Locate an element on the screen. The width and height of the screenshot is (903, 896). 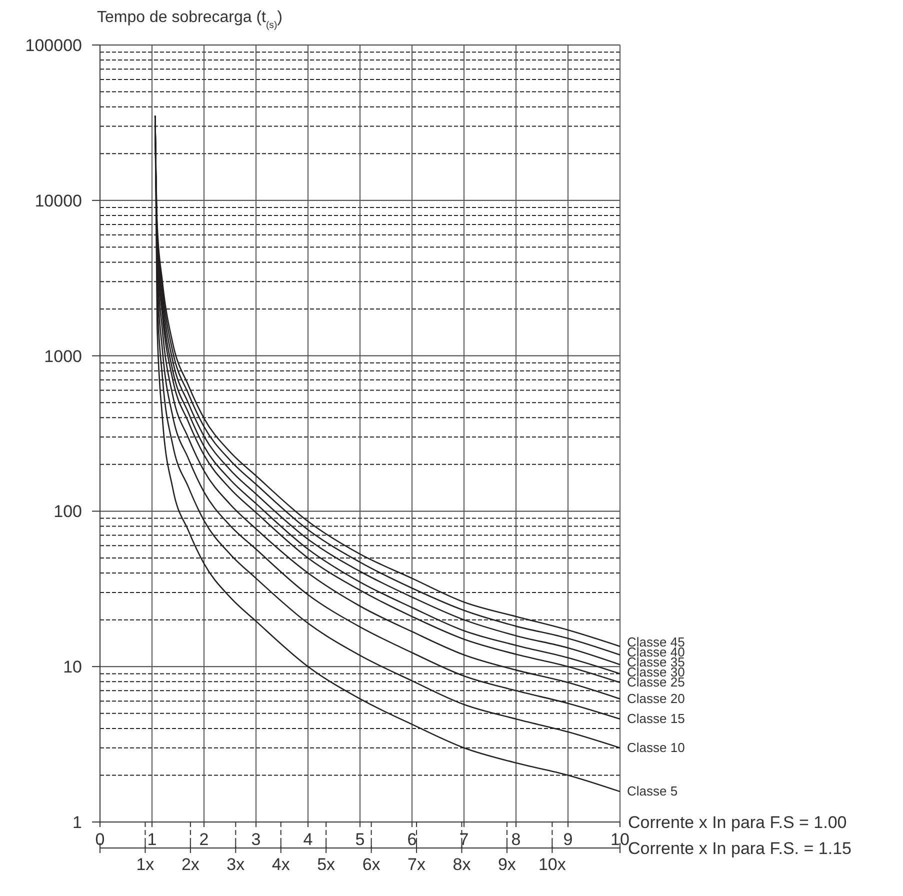
x-tick-label: 3 is located at coordinates (256, 839).